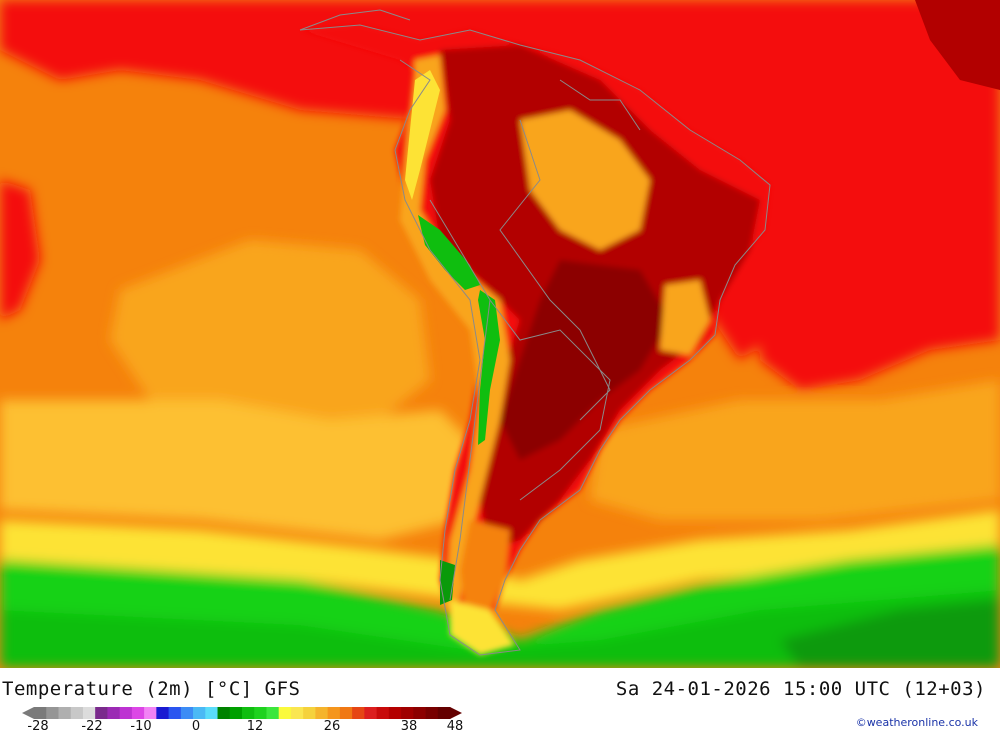 The image size is (1000, 734). I want to click on andes-green-bolivia, so click(489, 367).